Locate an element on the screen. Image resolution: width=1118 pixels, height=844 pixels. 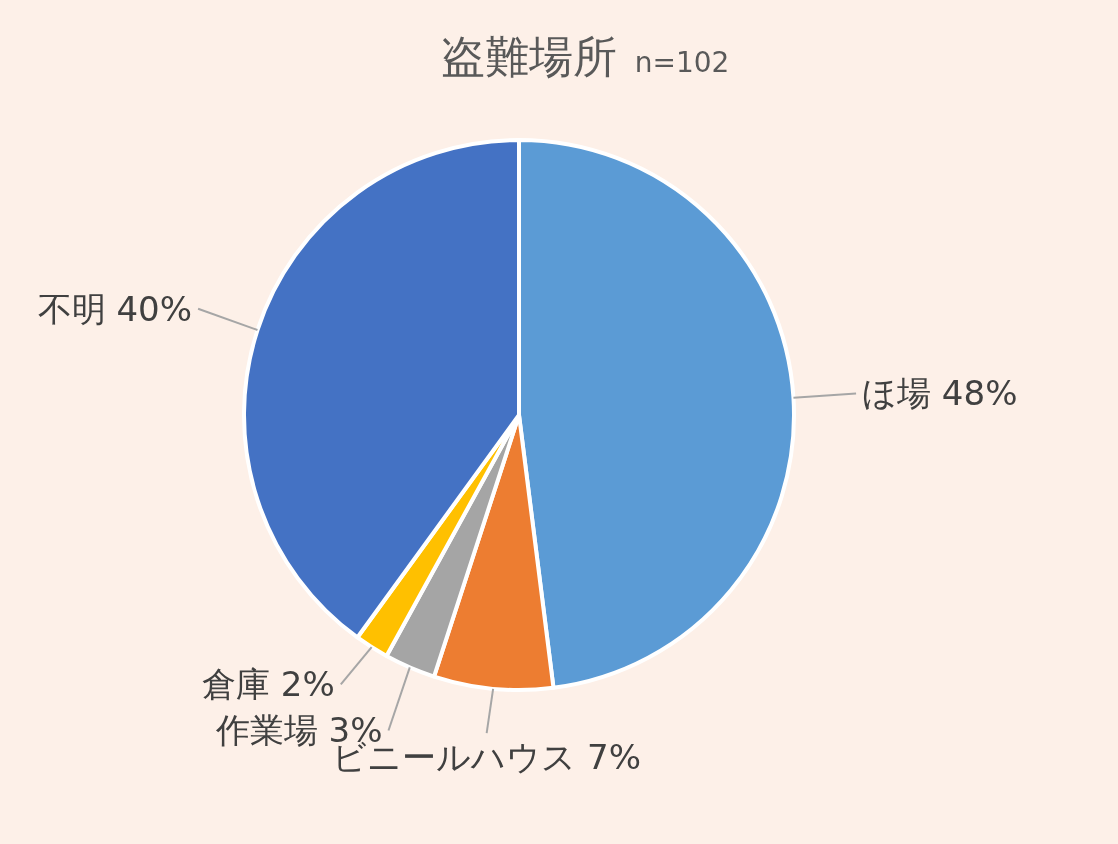
chart-title: 盗難場所 is located at coordinates (528, 56).